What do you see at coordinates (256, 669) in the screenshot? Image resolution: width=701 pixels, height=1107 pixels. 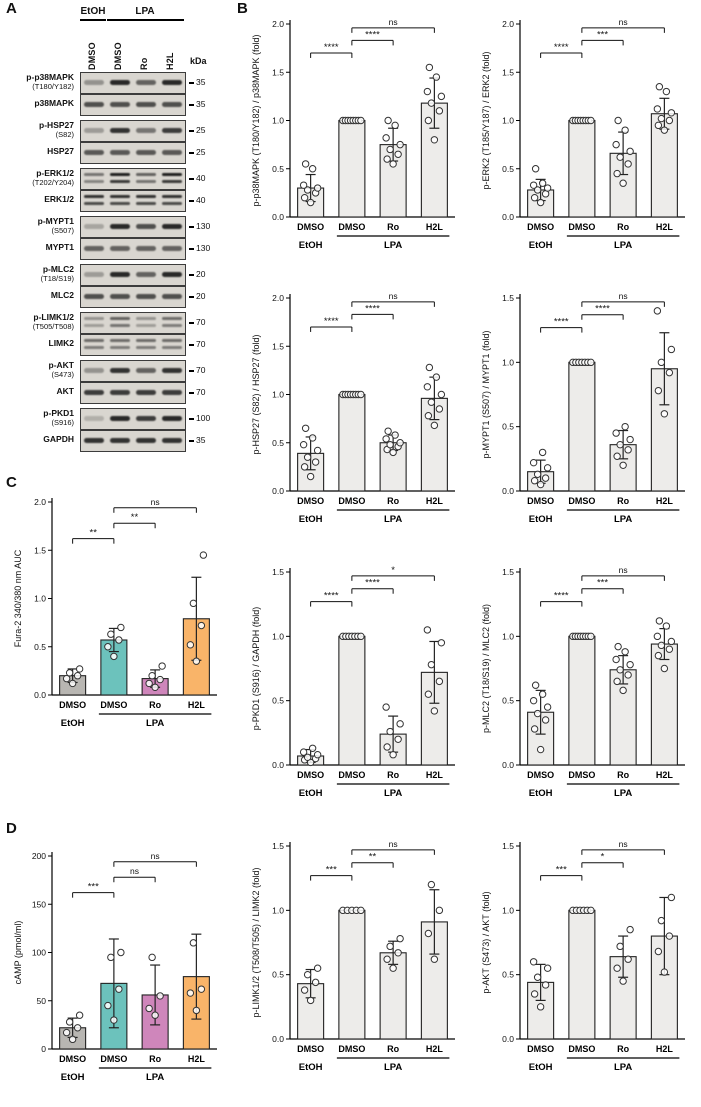 I see `y-axis-label: p-PKD1 (S916) / GAPDH (fold)` at bounding box center [256, 669].